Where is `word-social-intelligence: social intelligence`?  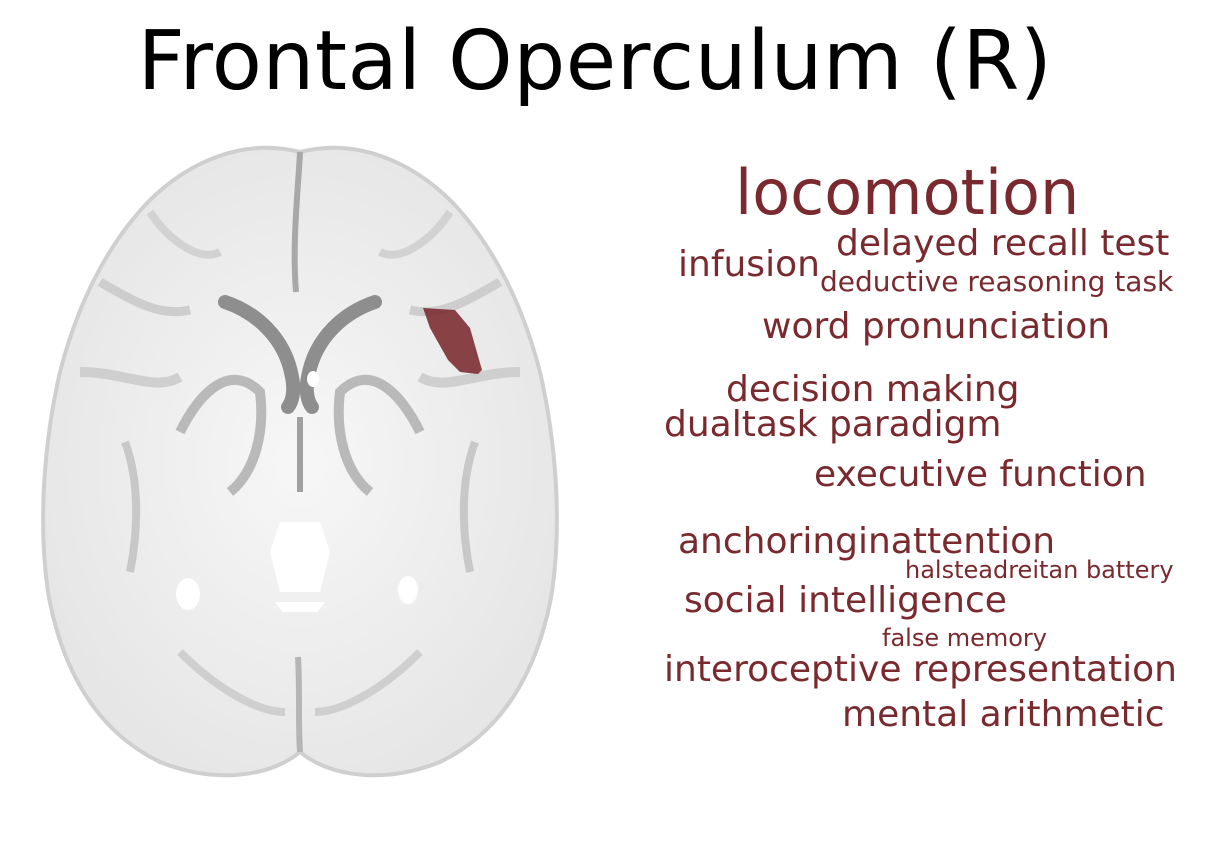
word-social-intelligence: social intelligence is located at coordinates (845, 600).